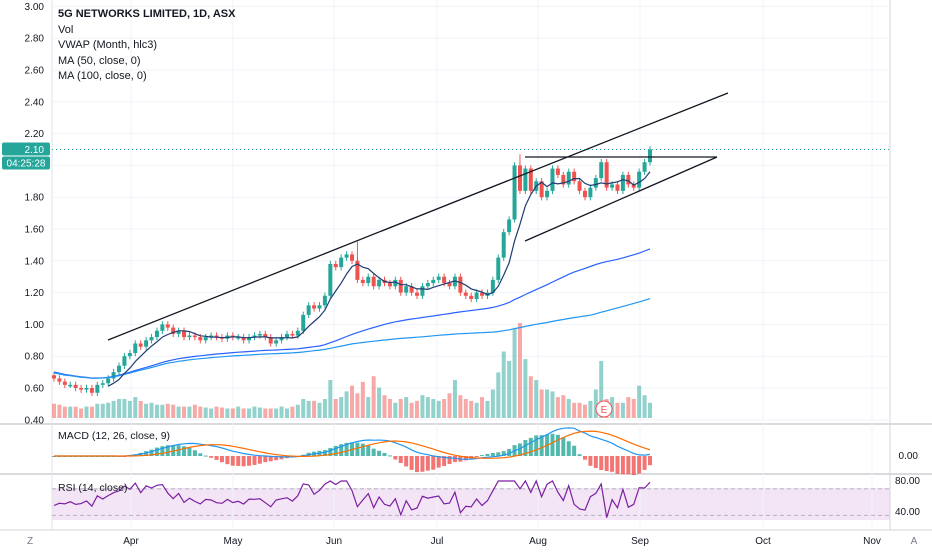 This screenshot has width=932, height=555. I want to click on time-tick-label: Nov, so click(872, 541).